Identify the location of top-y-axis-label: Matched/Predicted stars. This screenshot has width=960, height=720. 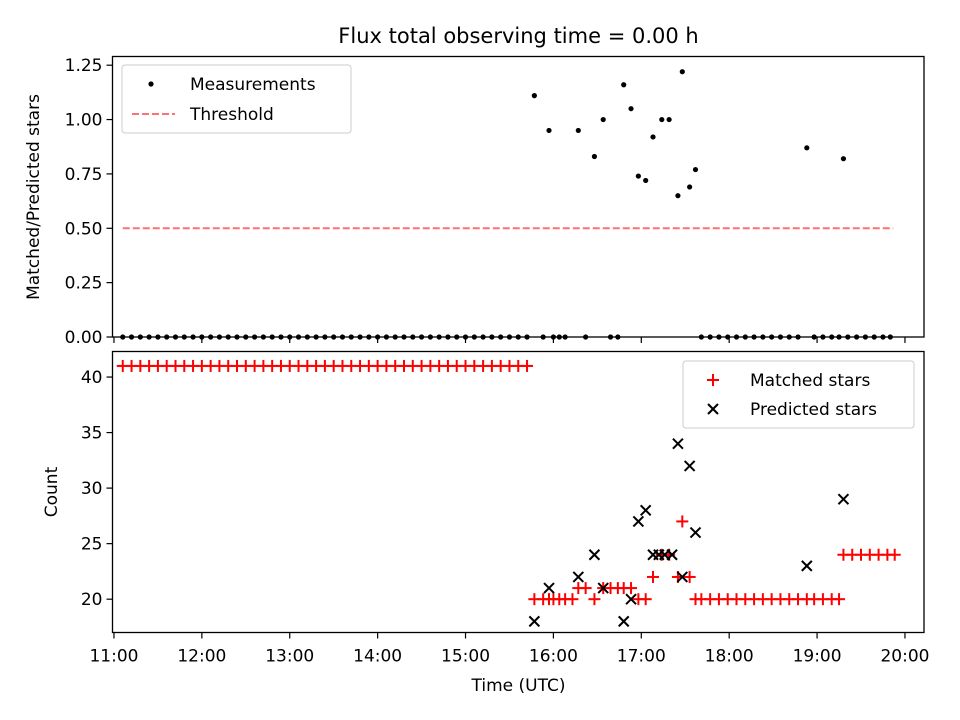
(34, 197).